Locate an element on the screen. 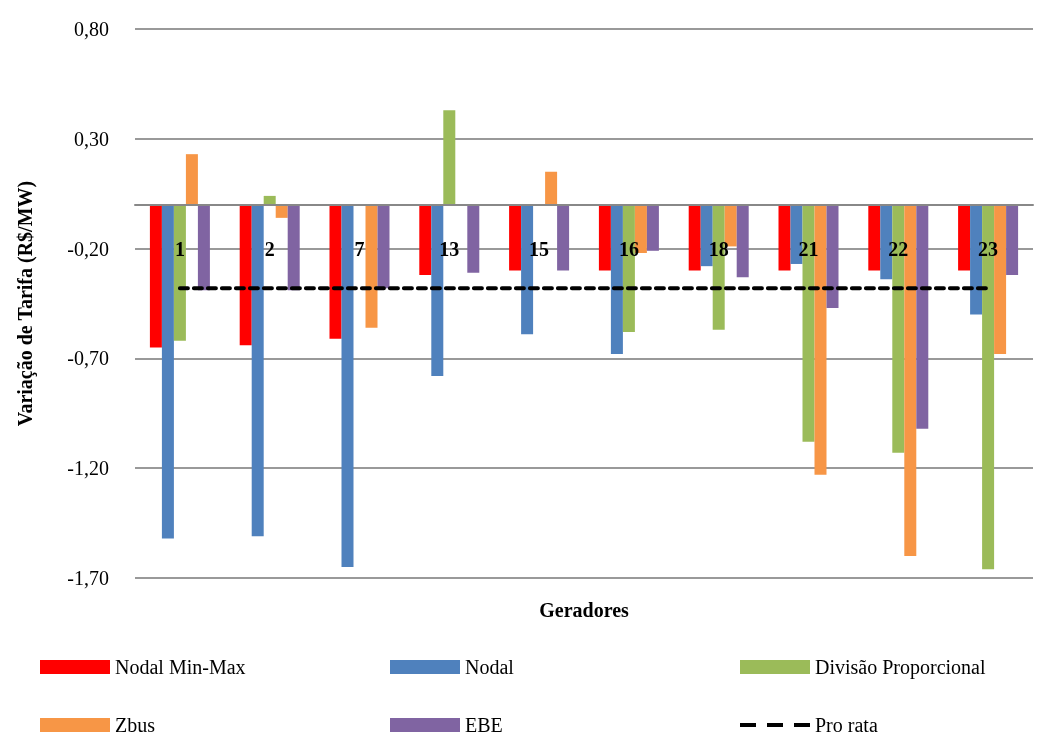 The height and width of the screenshot is (738, 1045). x-tick-label: 23 is located at coordinates (988, 249).